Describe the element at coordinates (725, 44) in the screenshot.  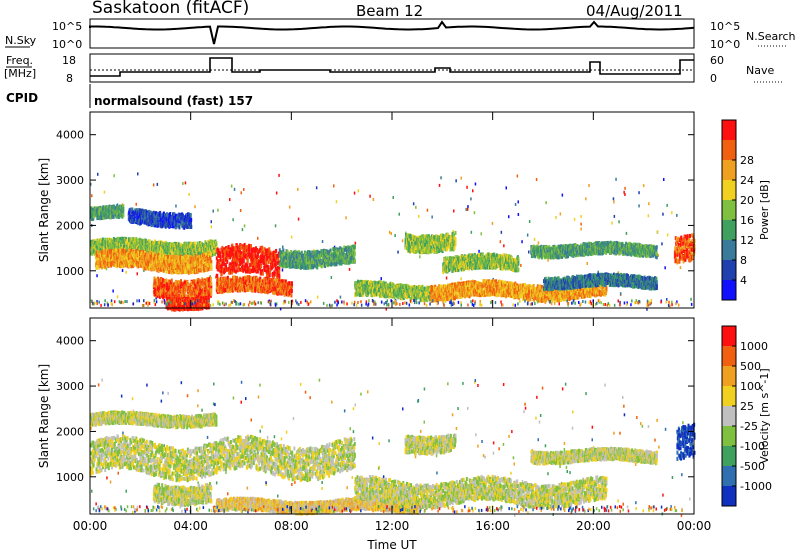
I see `nsearch-tick-bottom: 10^0` at that location.